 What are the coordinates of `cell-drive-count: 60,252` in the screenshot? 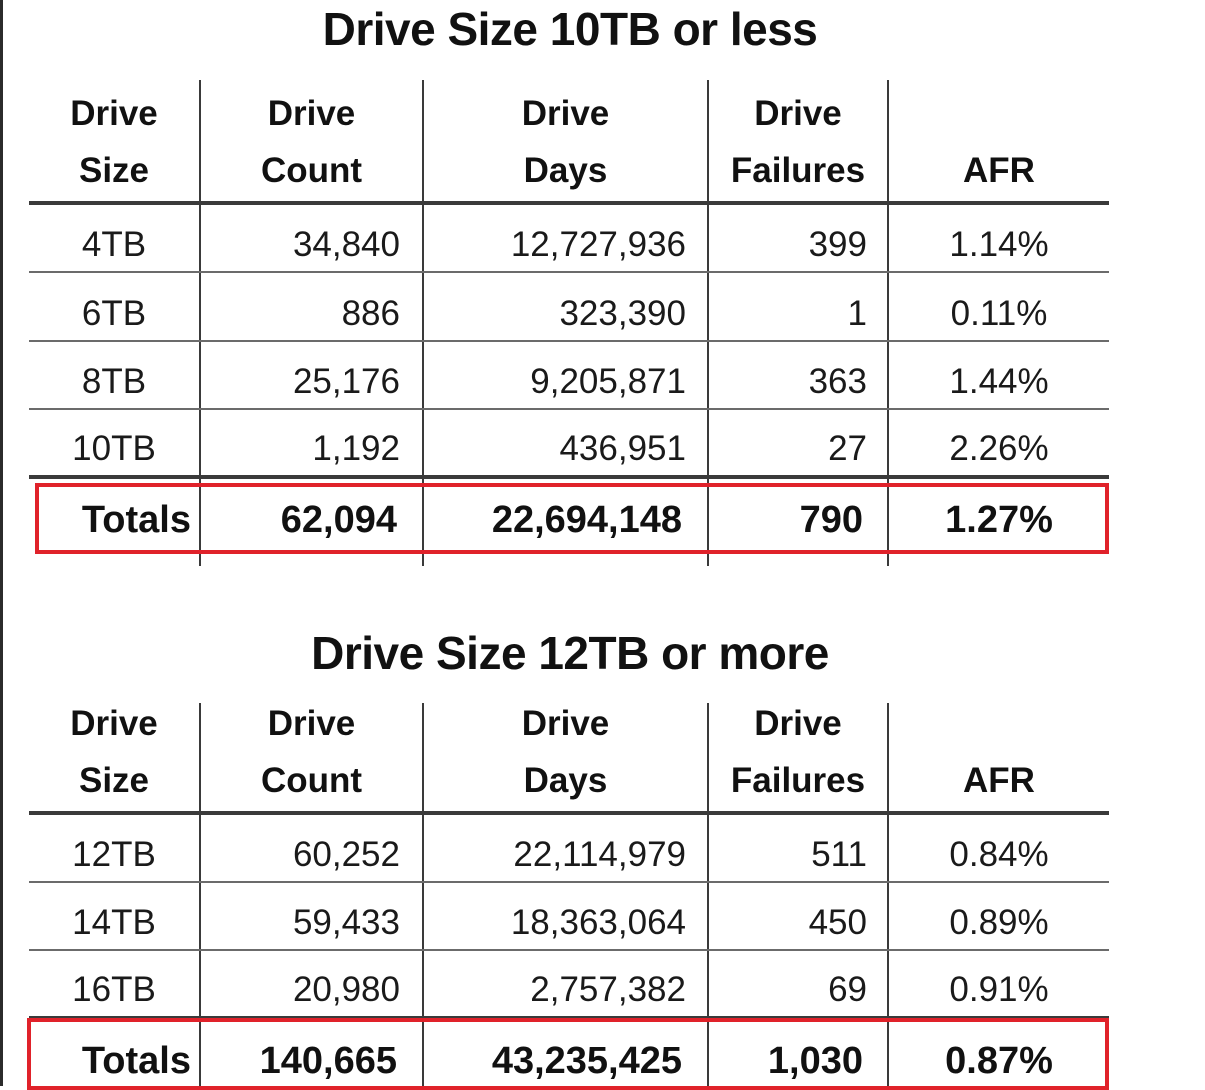 It's located at (346, 854).